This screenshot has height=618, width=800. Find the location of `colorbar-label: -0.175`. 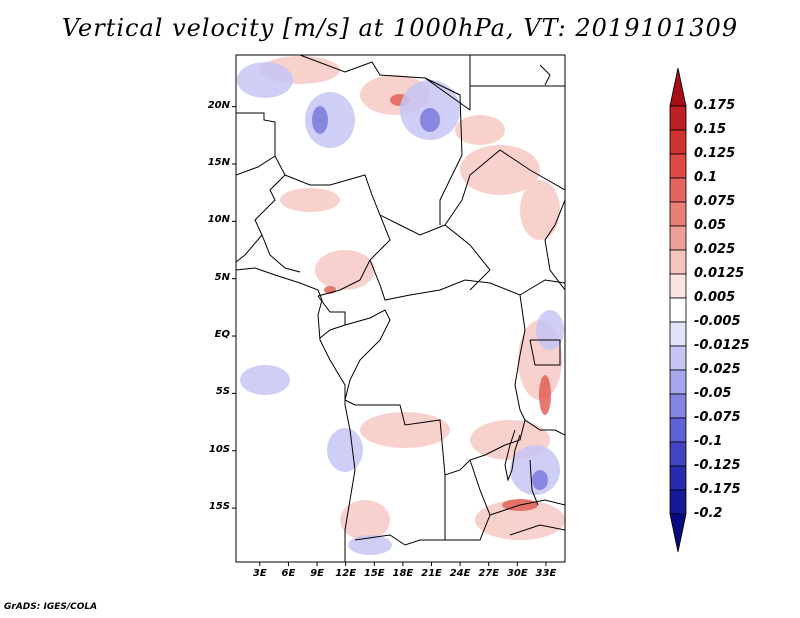

colorbar-label: -0.175 is located at coordinates (717, 489).